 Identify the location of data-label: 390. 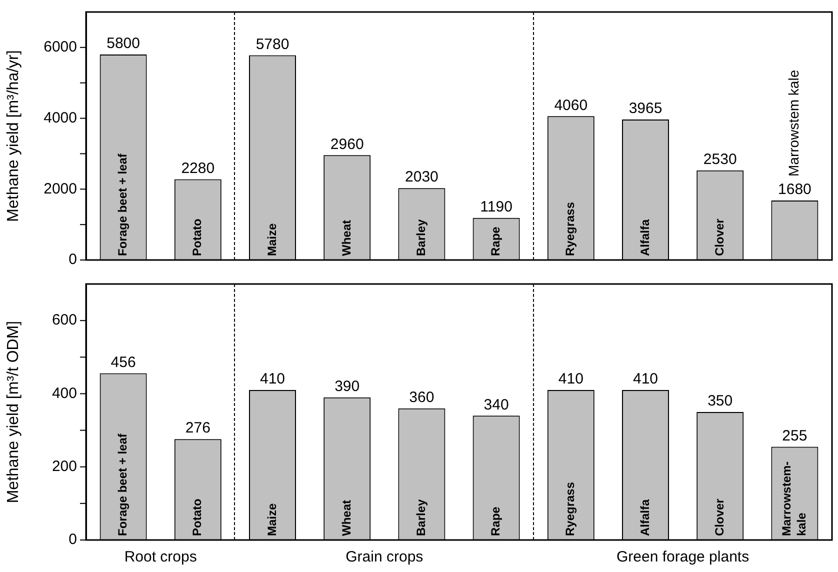
(347, 387).